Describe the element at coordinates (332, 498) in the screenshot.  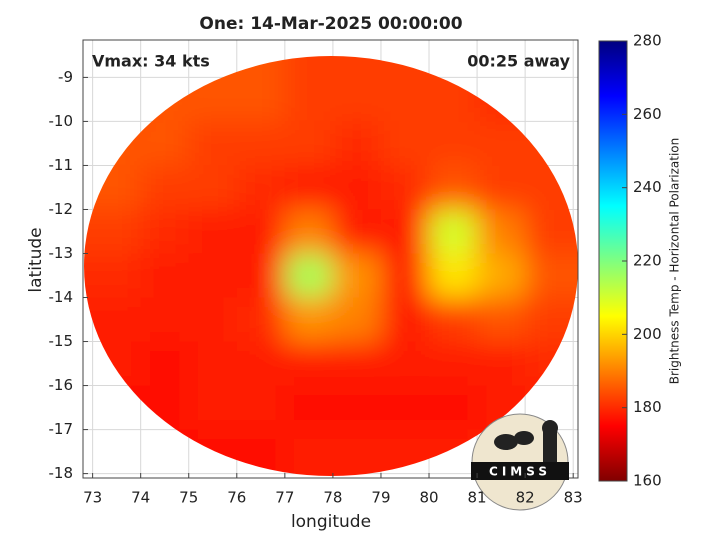
I see `x-tick-label: 78` at that location.